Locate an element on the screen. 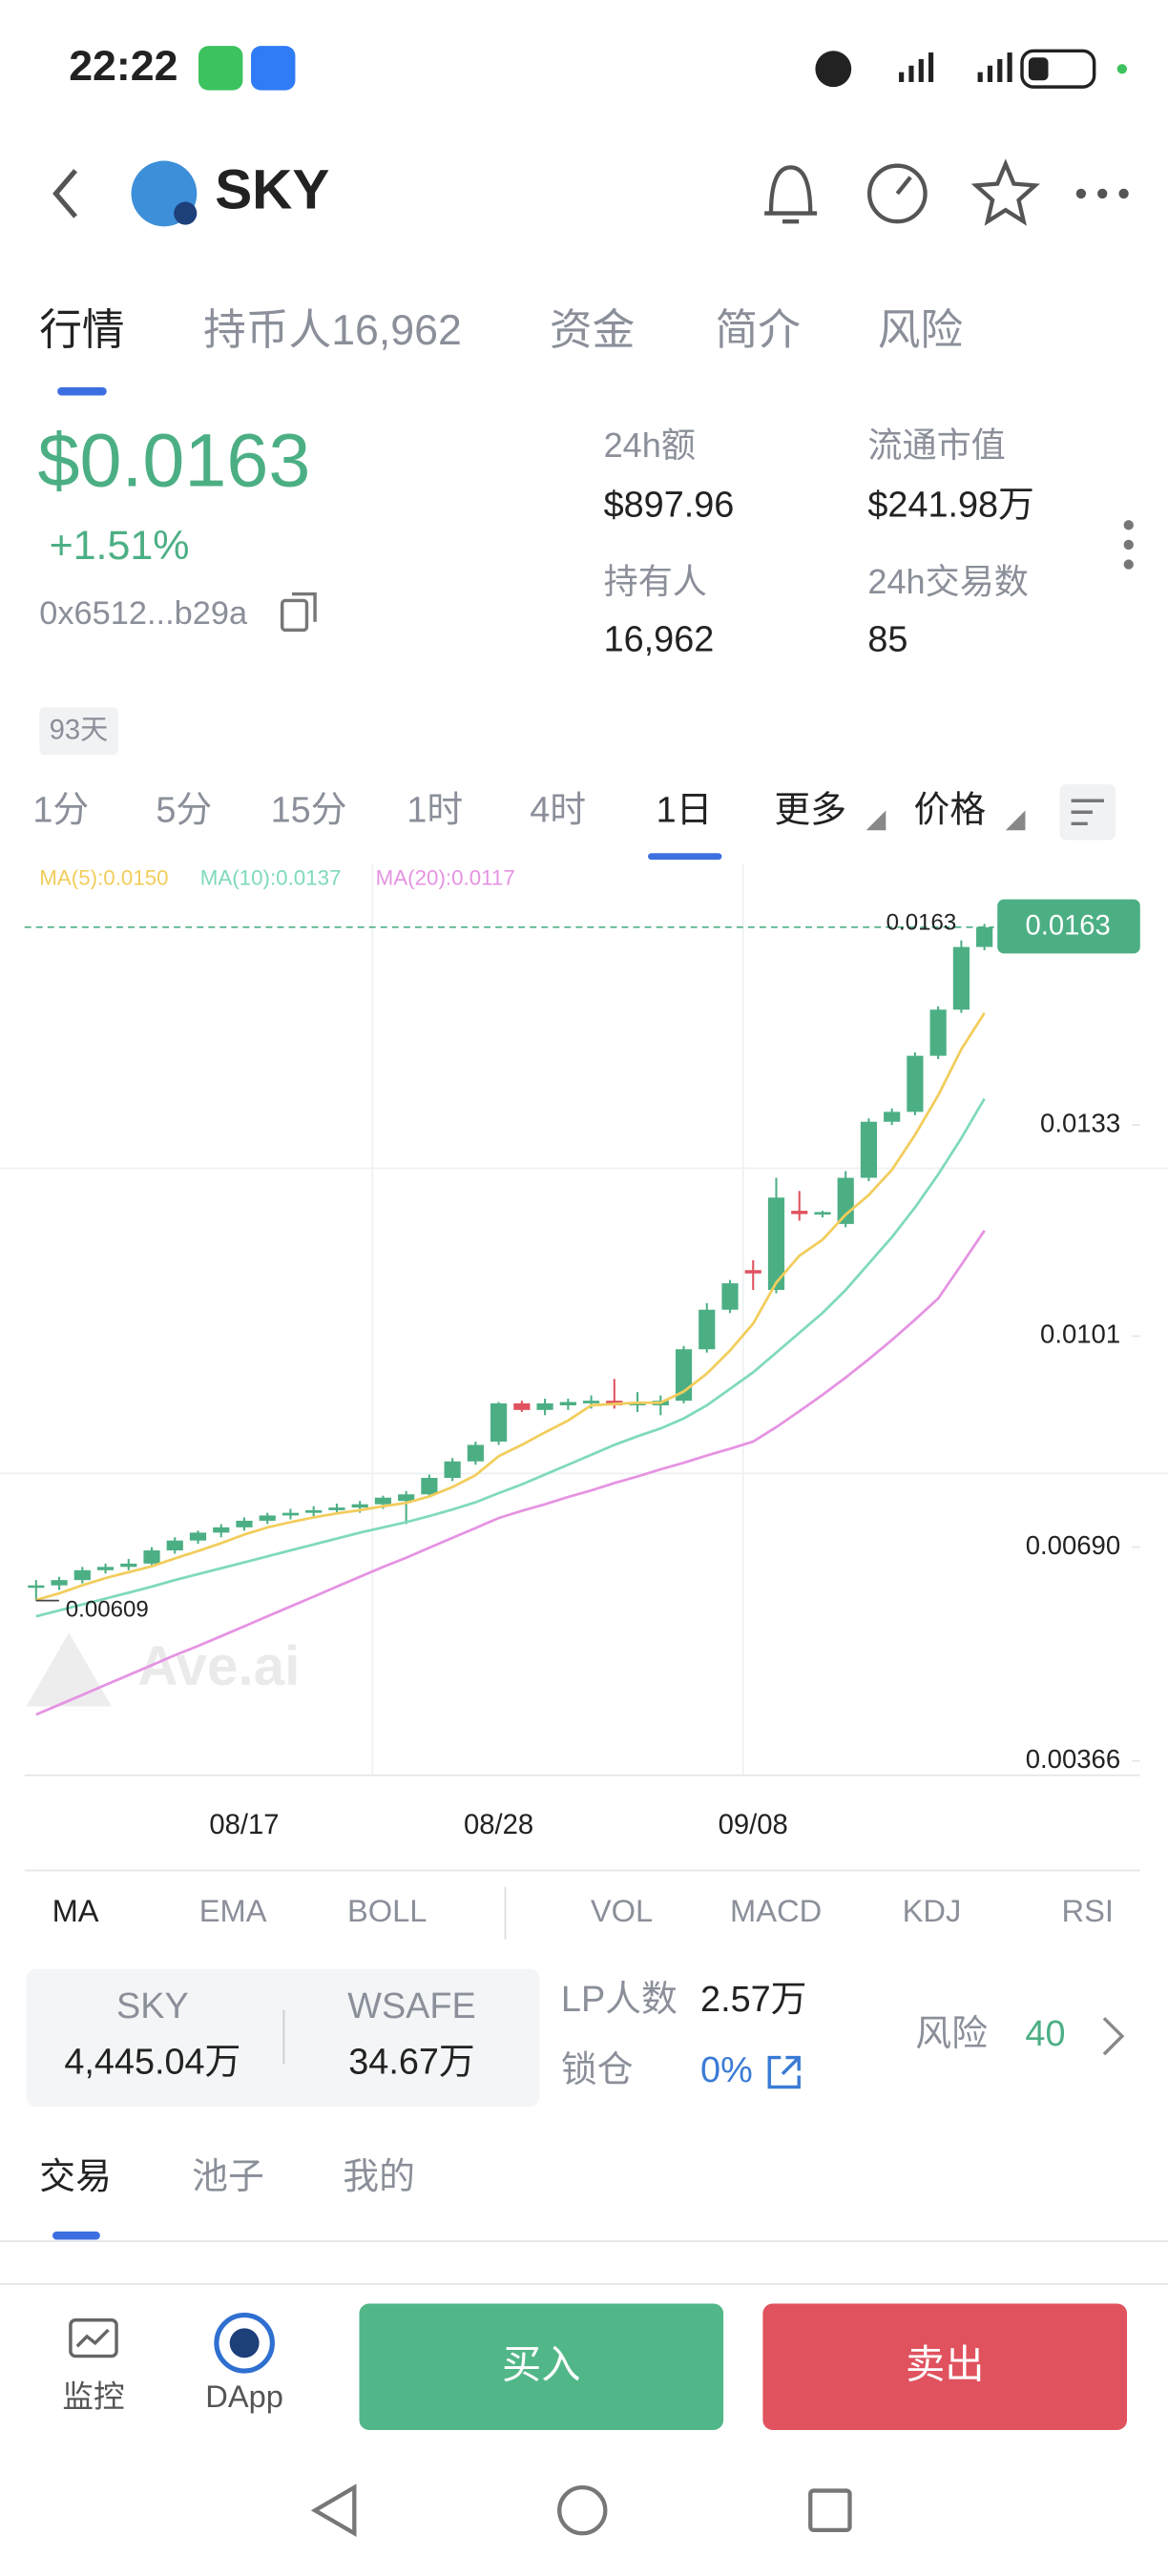 The width and height of the screenshot is (1168, 2576). tab: 资金 is located at coordinates (592, 330).